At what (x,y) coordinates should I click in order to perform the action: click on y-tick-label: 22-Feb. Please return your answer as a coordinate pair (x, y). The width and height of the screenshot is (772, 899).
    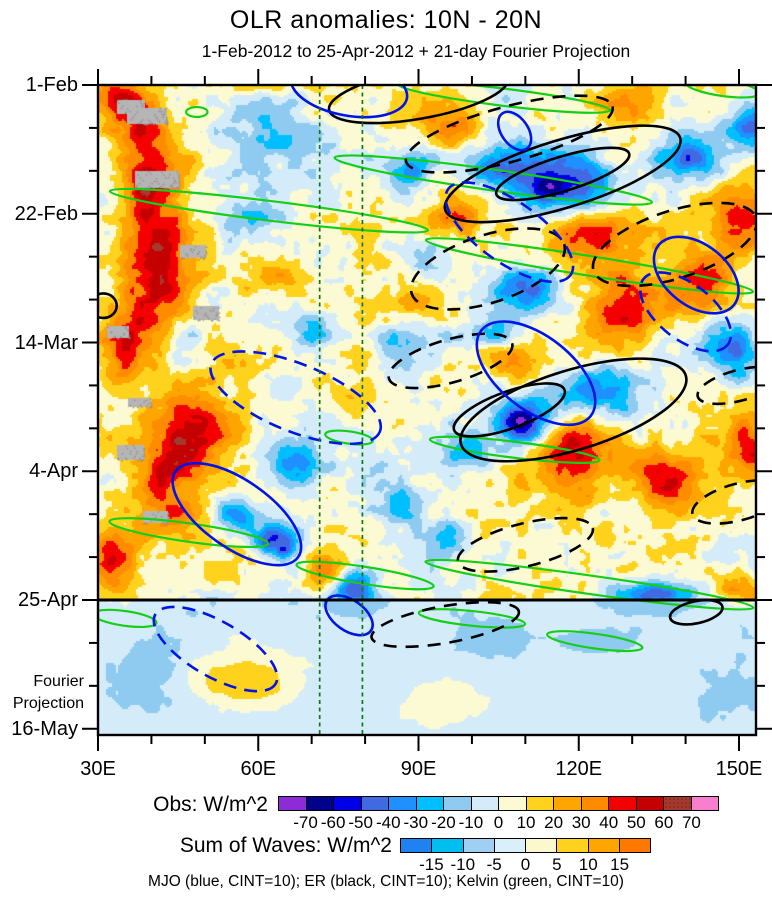
    Looking at the image, I should click on (46, 213).